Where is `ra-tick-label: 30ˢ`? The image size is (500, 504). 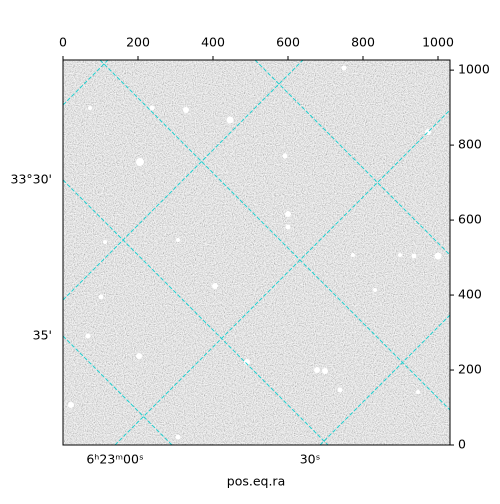
ra-tick-label: 30ˢ is located at coordinates (310, 459).